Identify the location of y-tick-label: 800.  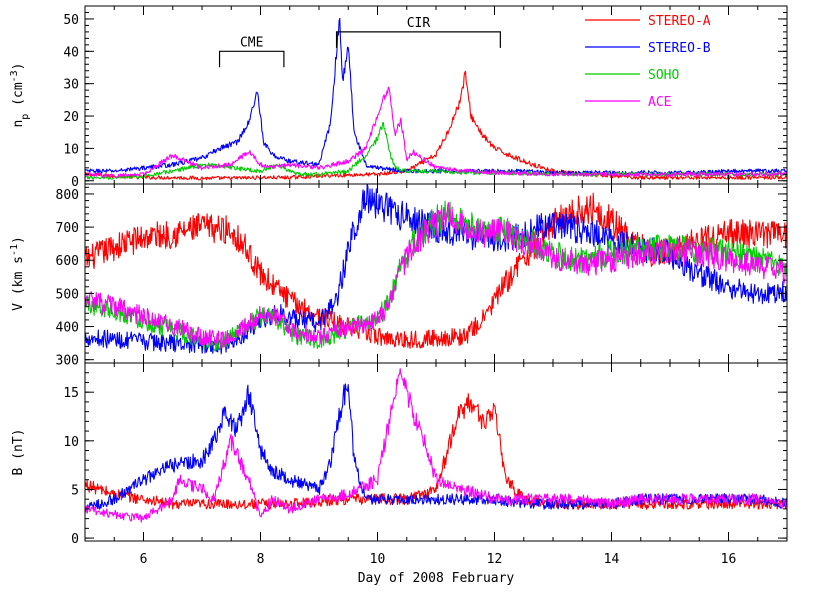
(67, 195).